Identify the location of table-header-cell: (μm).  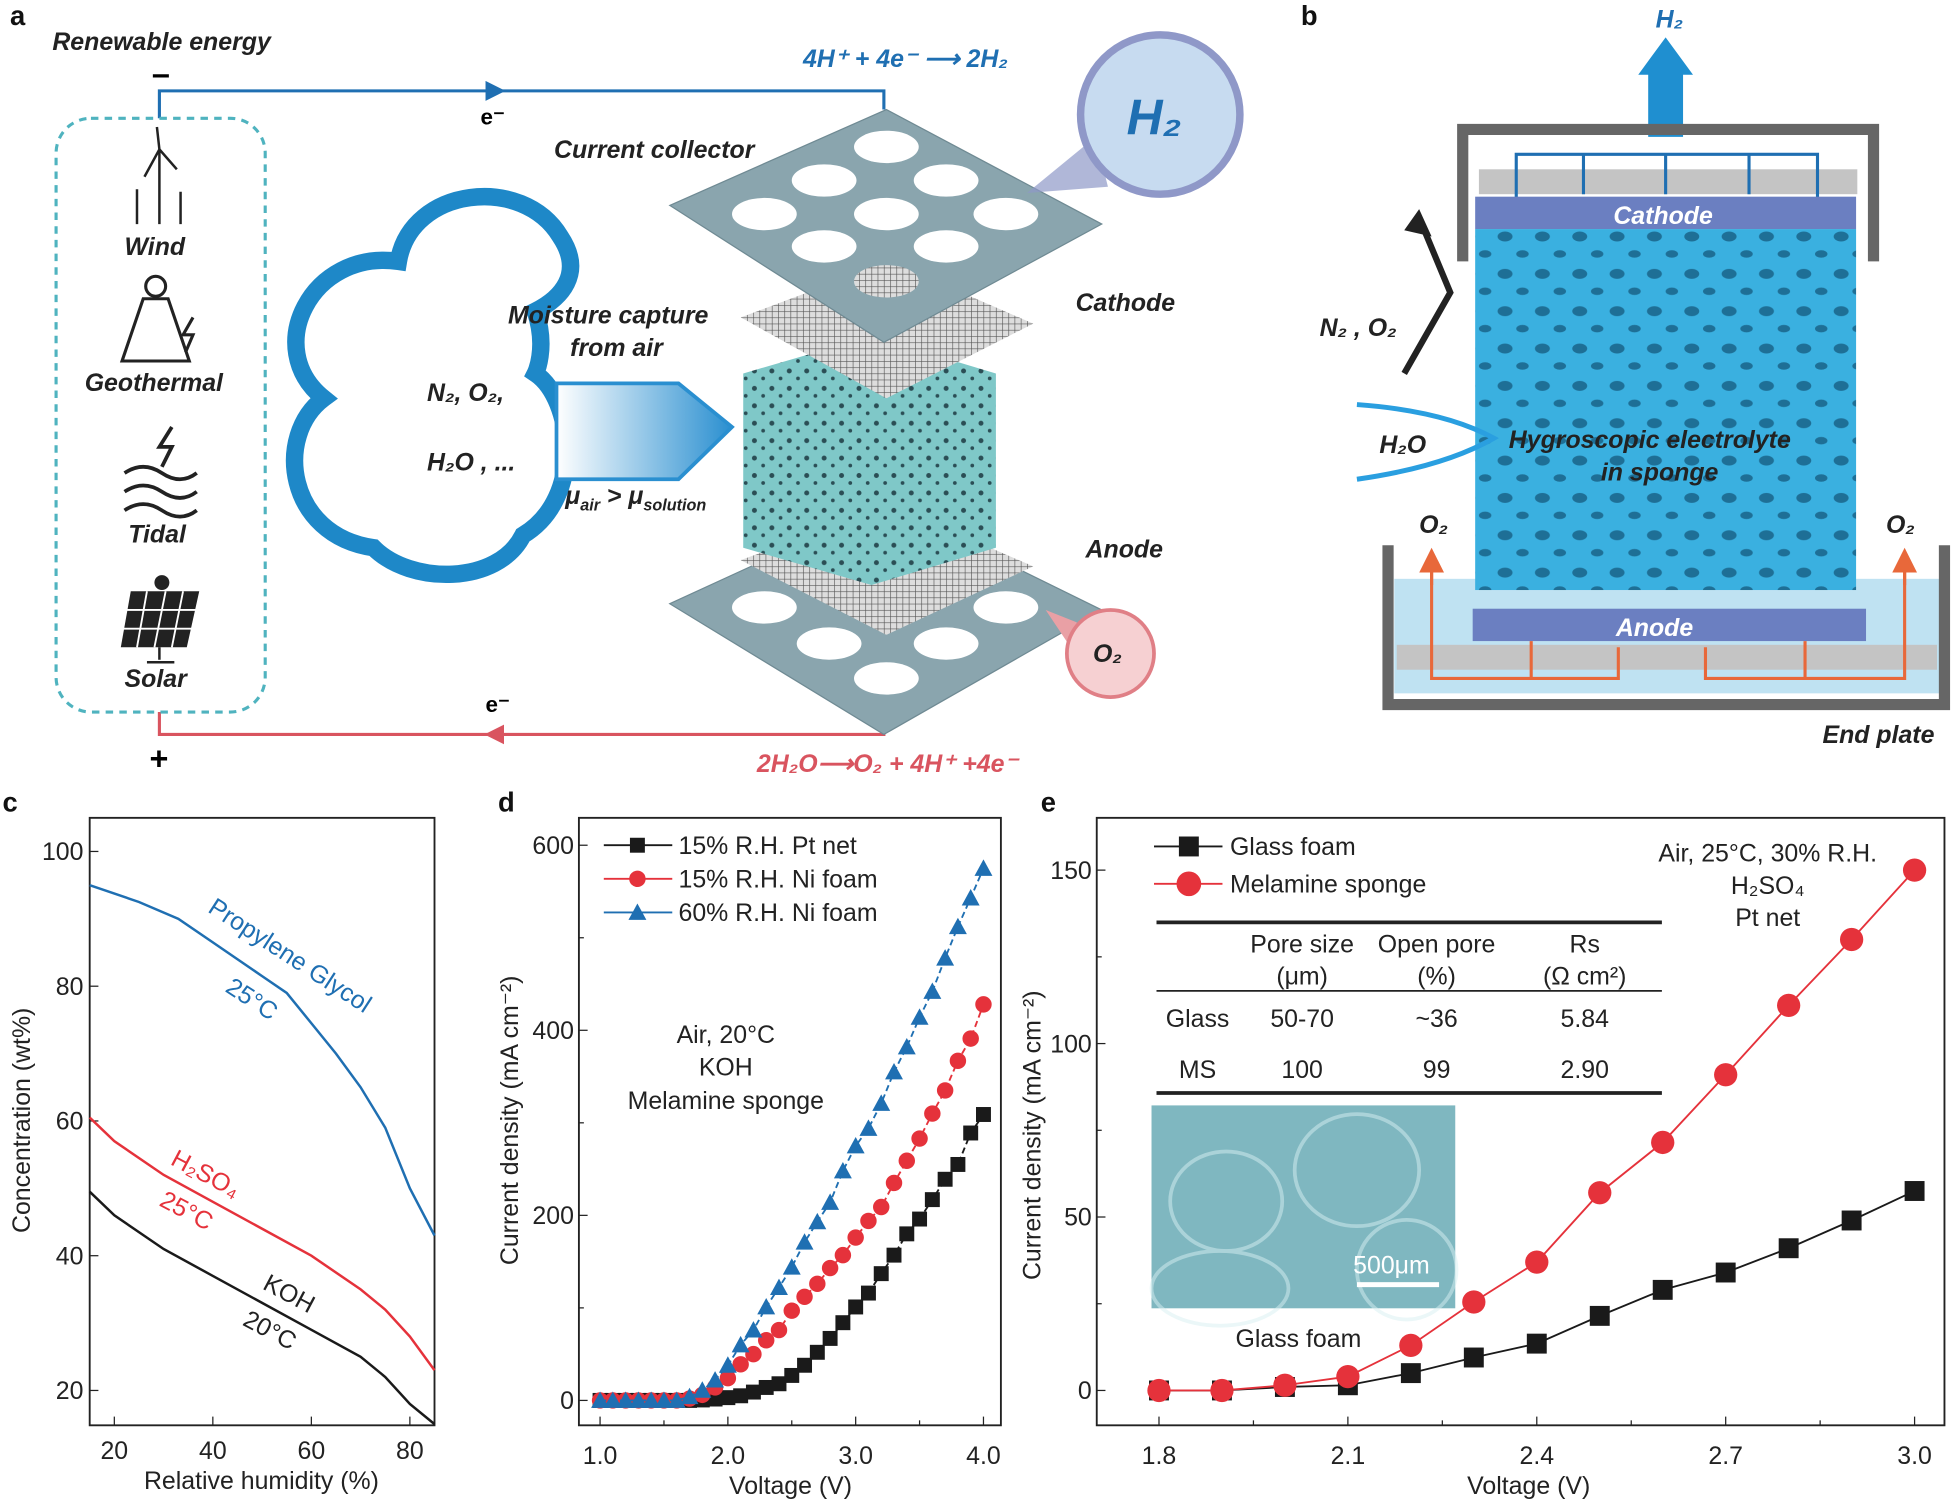
(1302, 977).